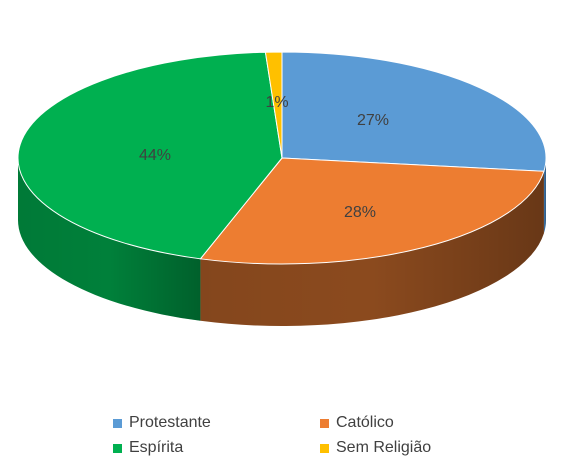  I want to click on legend-item-catolico: Católico, so click(357, 423).